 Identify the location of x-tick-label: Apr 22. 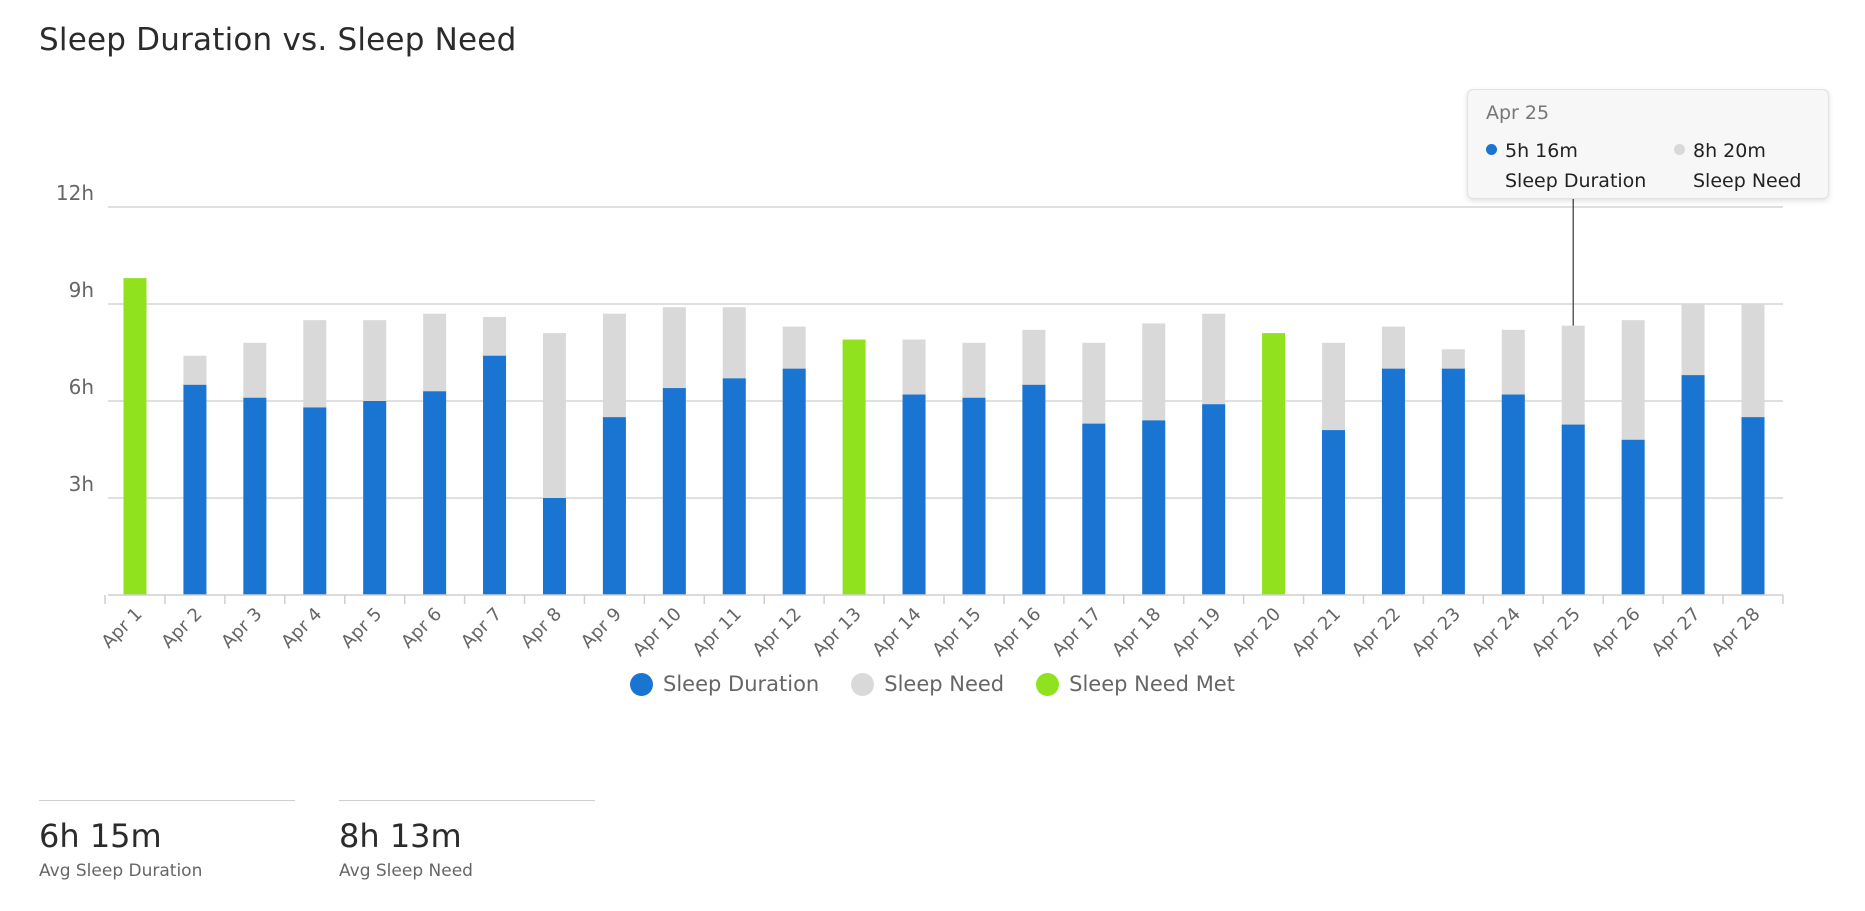
(1376, 632).